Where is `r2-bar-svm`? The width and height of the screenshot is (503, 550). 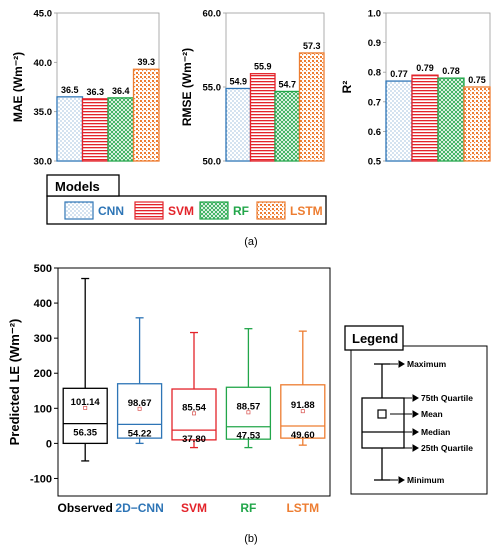 r2-bar-svm is located at coordinates (425, 118).